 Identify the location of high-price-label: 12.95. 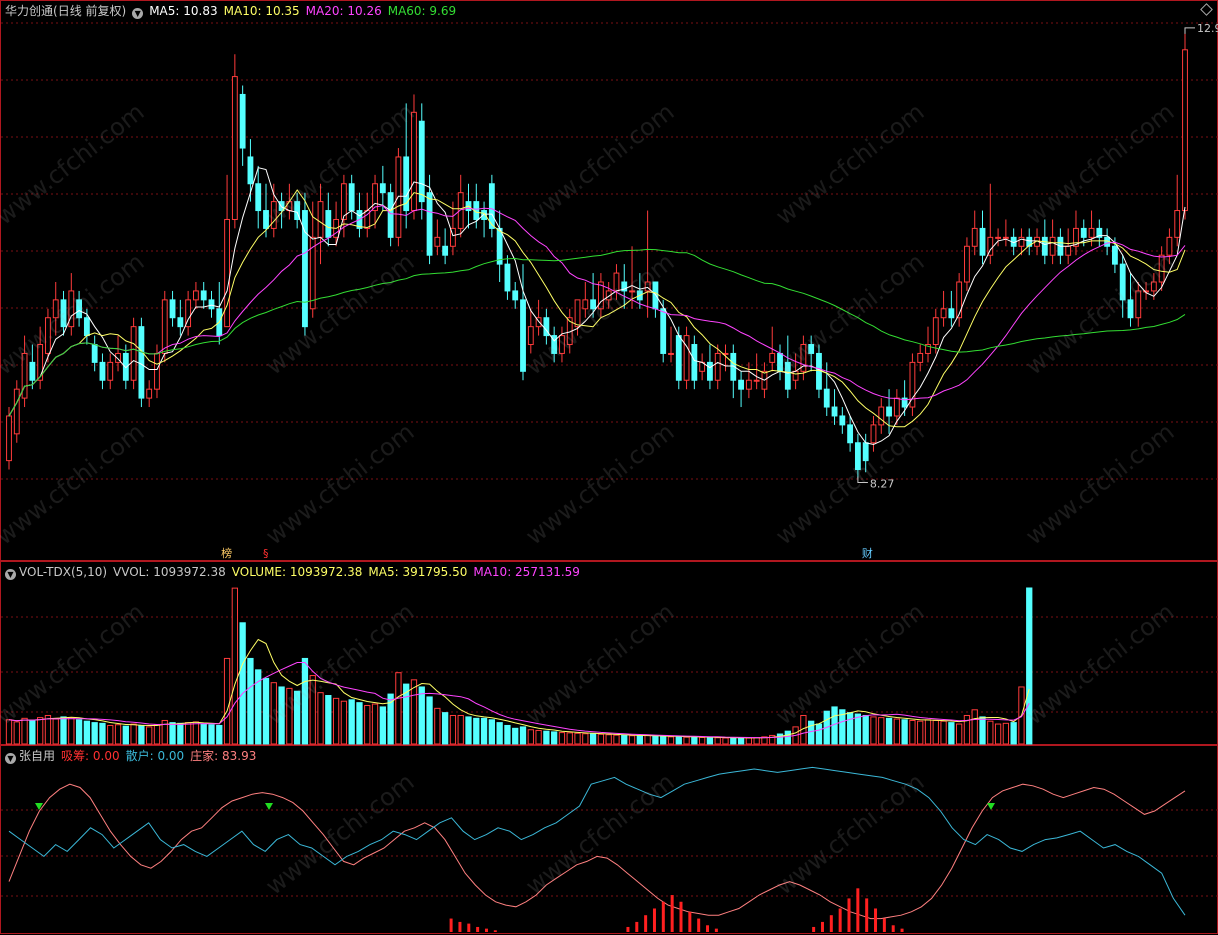
(1207, 28).